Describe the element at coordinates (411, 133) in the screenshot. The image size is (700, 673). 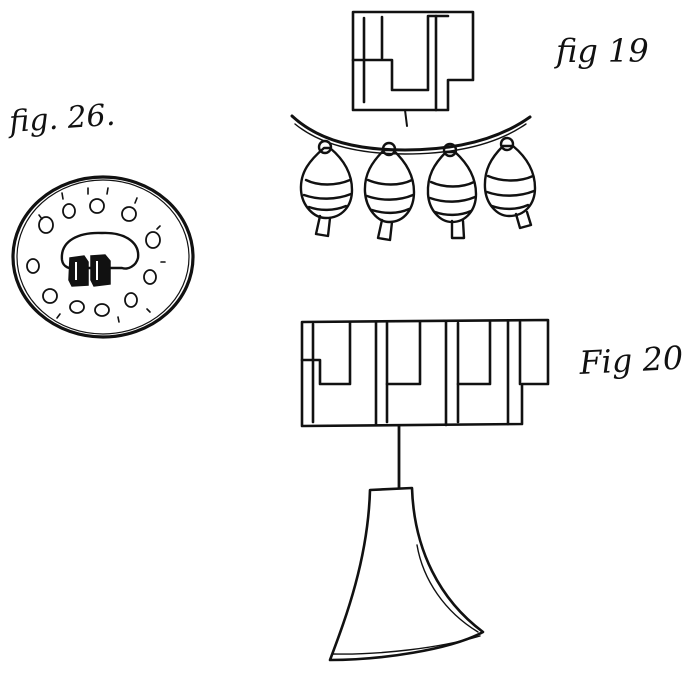
I see `fig-19-cord` at that location.